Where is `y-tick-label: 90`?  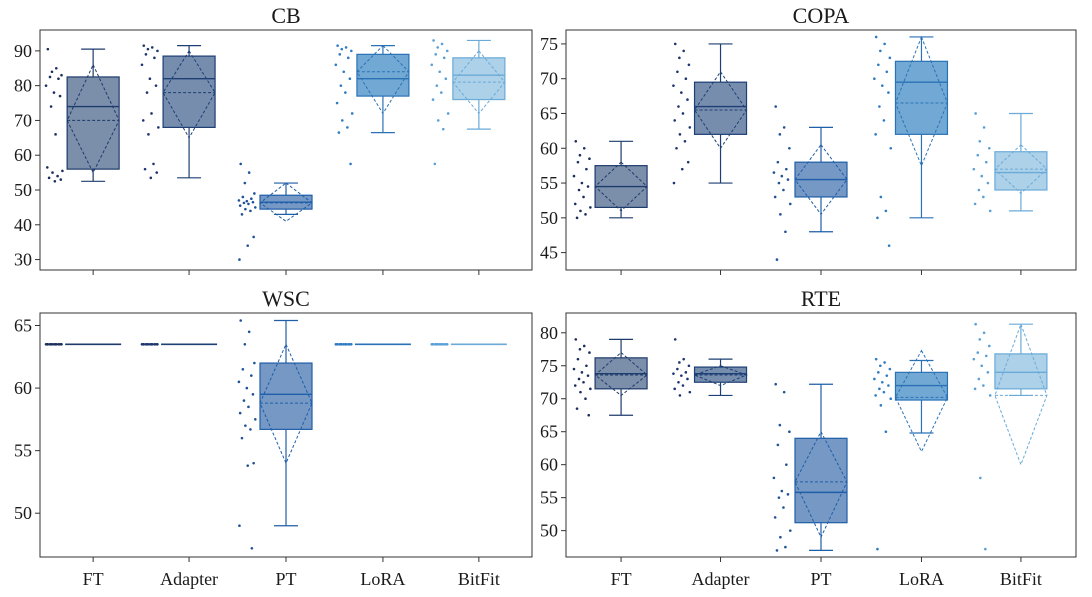 y-tick-label: 90 is located at coordinates (23, 51).